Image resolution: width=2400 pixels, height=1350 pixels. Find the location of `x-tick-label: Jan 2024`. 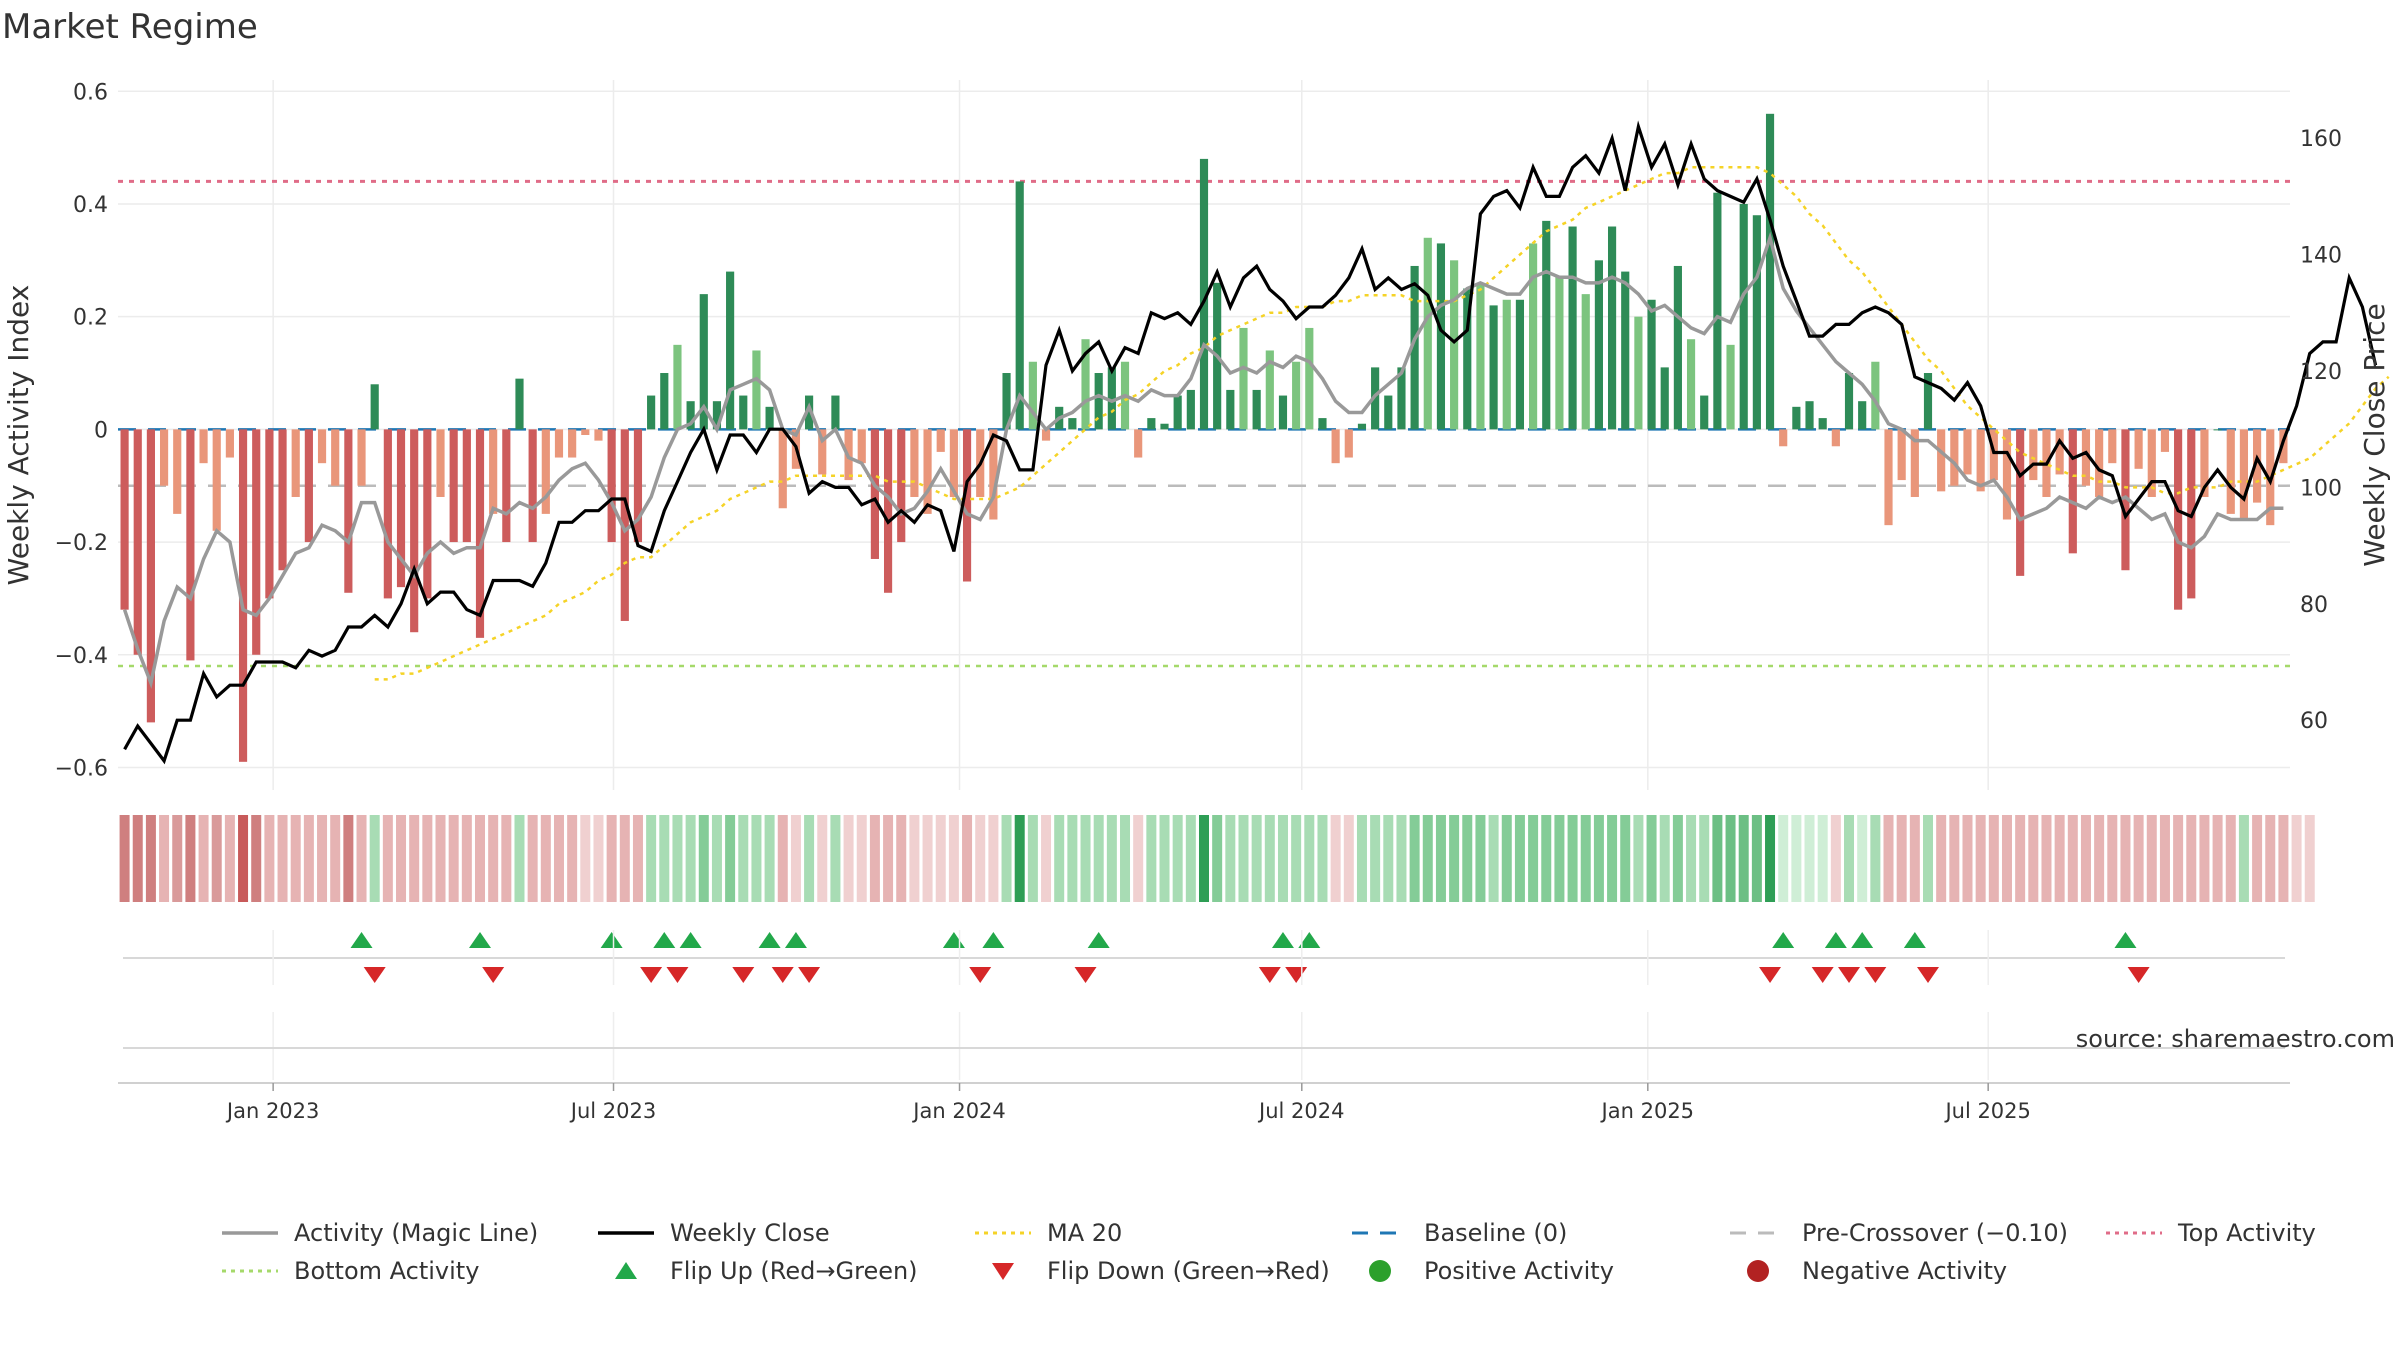

x-tick-label: Jan 2024 is located at coordinates (958, 1111).